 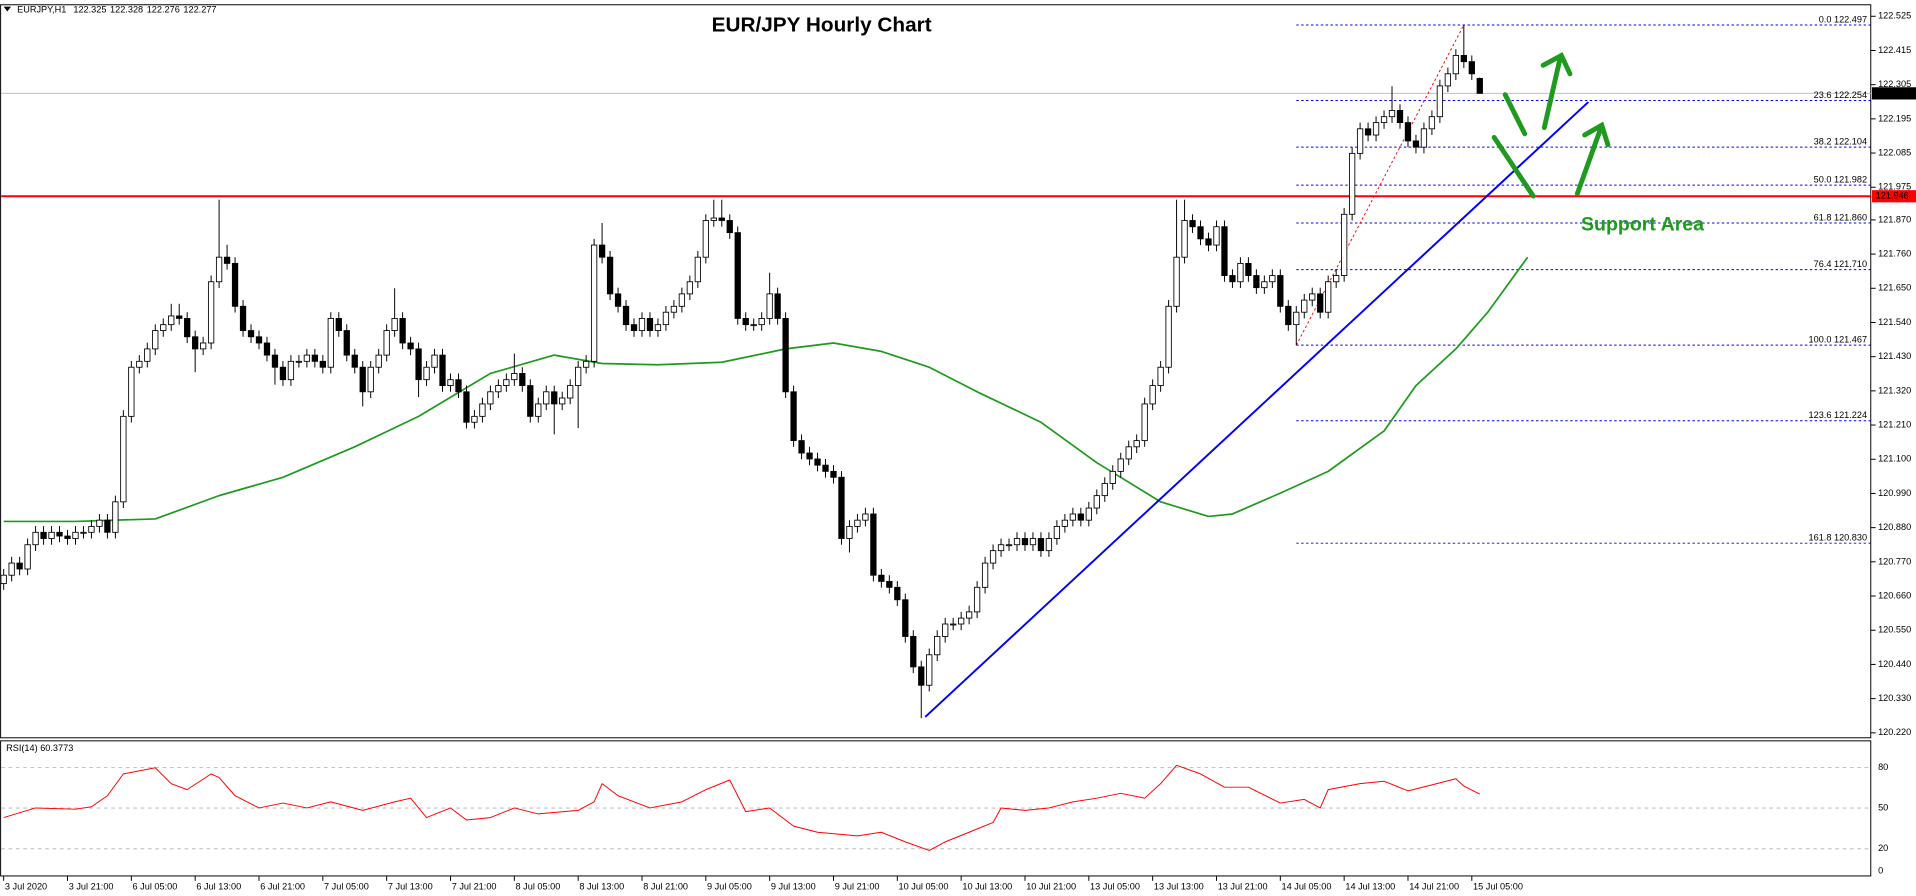 I want to click on x-tick-label: 6 Jul 21:00, so click(x=282, y=886).